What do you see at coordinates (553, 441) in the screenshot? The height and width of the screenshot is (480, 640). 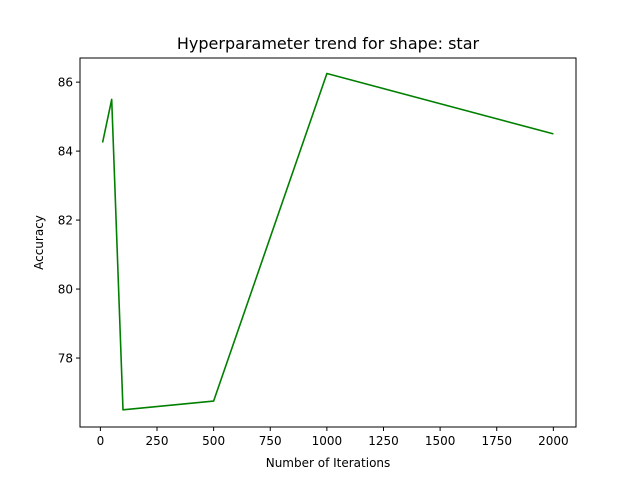 I see `x-tick-label: 2000` at bounding box center [553, 441].